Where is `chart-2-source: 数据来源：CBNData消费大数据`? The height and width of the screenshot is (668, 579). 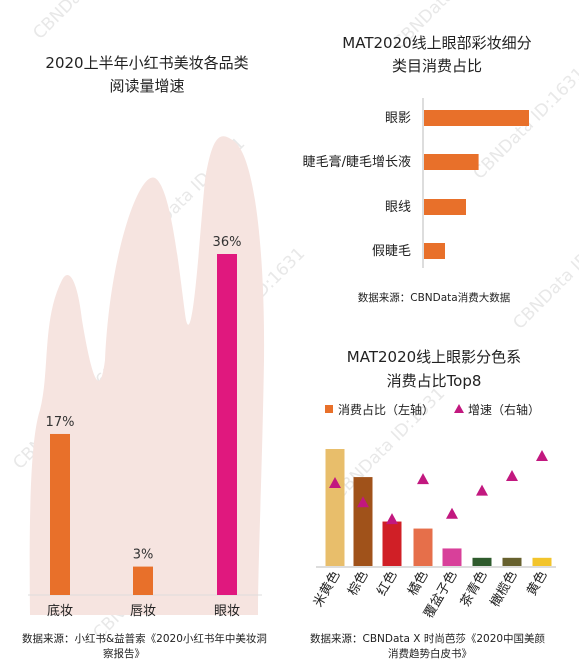
chart-2-source: 数据来源：CBNData消费大数据 is located at coordinates (434, 297).